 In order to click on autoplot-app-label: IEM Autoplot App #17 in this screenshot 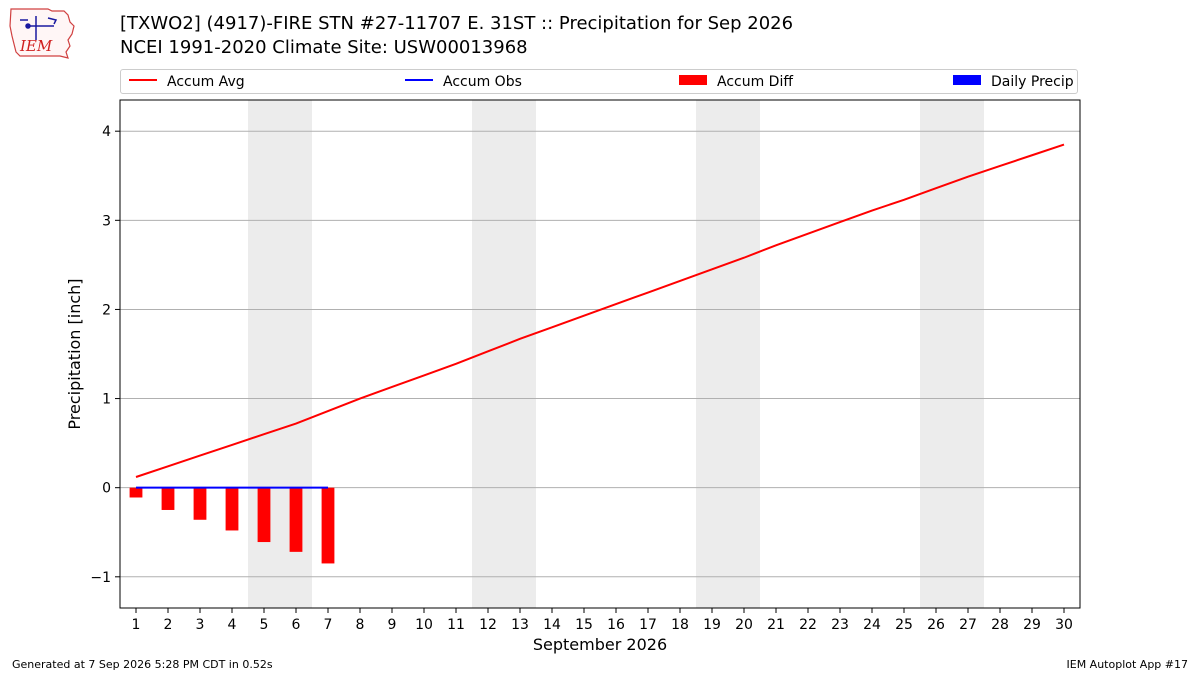, I will do `click(1127, 664)`.